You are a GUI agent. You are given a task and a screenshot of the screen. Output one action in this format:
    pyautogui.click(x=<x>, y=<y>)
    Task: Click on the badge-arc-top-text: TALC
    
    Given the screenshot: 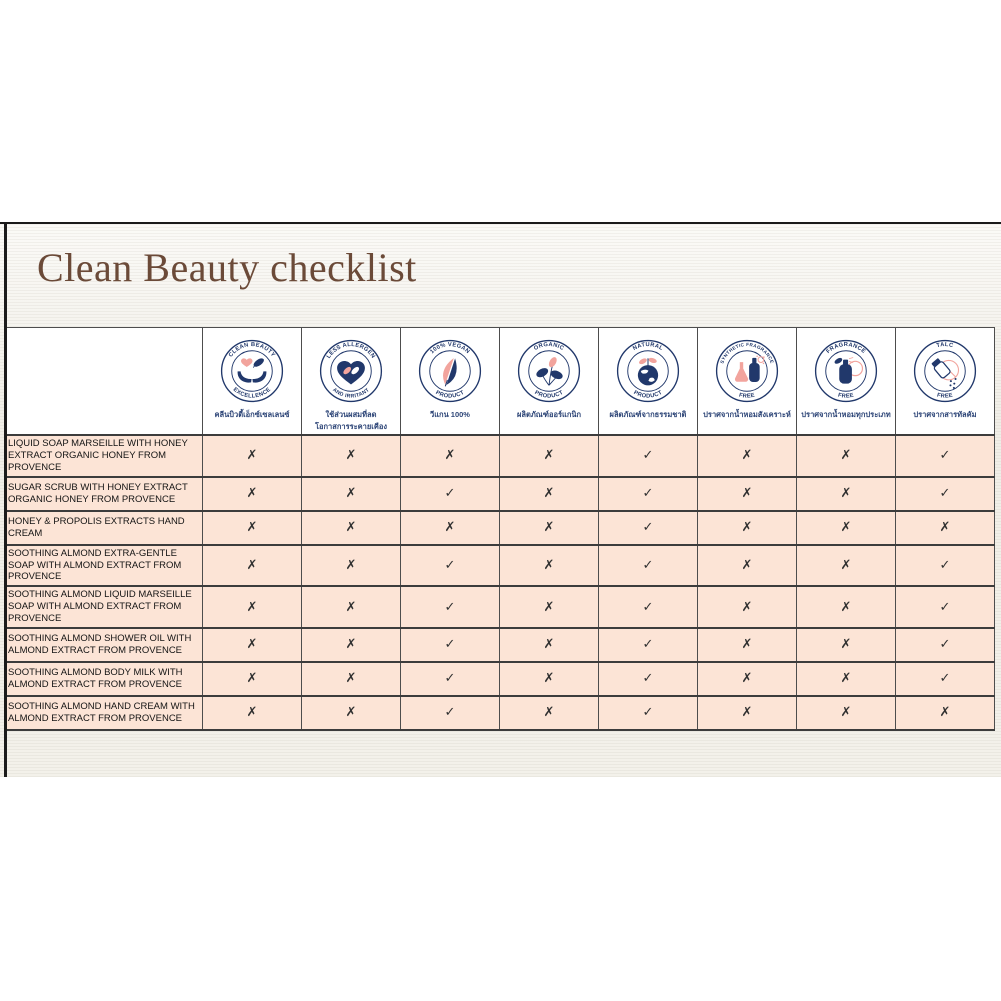 What is the action you would take?
    pyautogui.click(x=945, y=345)
    